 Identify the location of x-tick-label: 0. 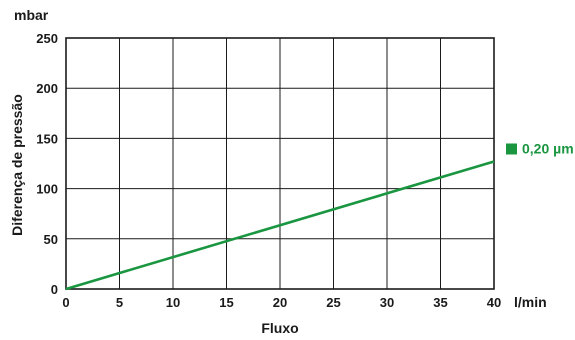
(65, 302).